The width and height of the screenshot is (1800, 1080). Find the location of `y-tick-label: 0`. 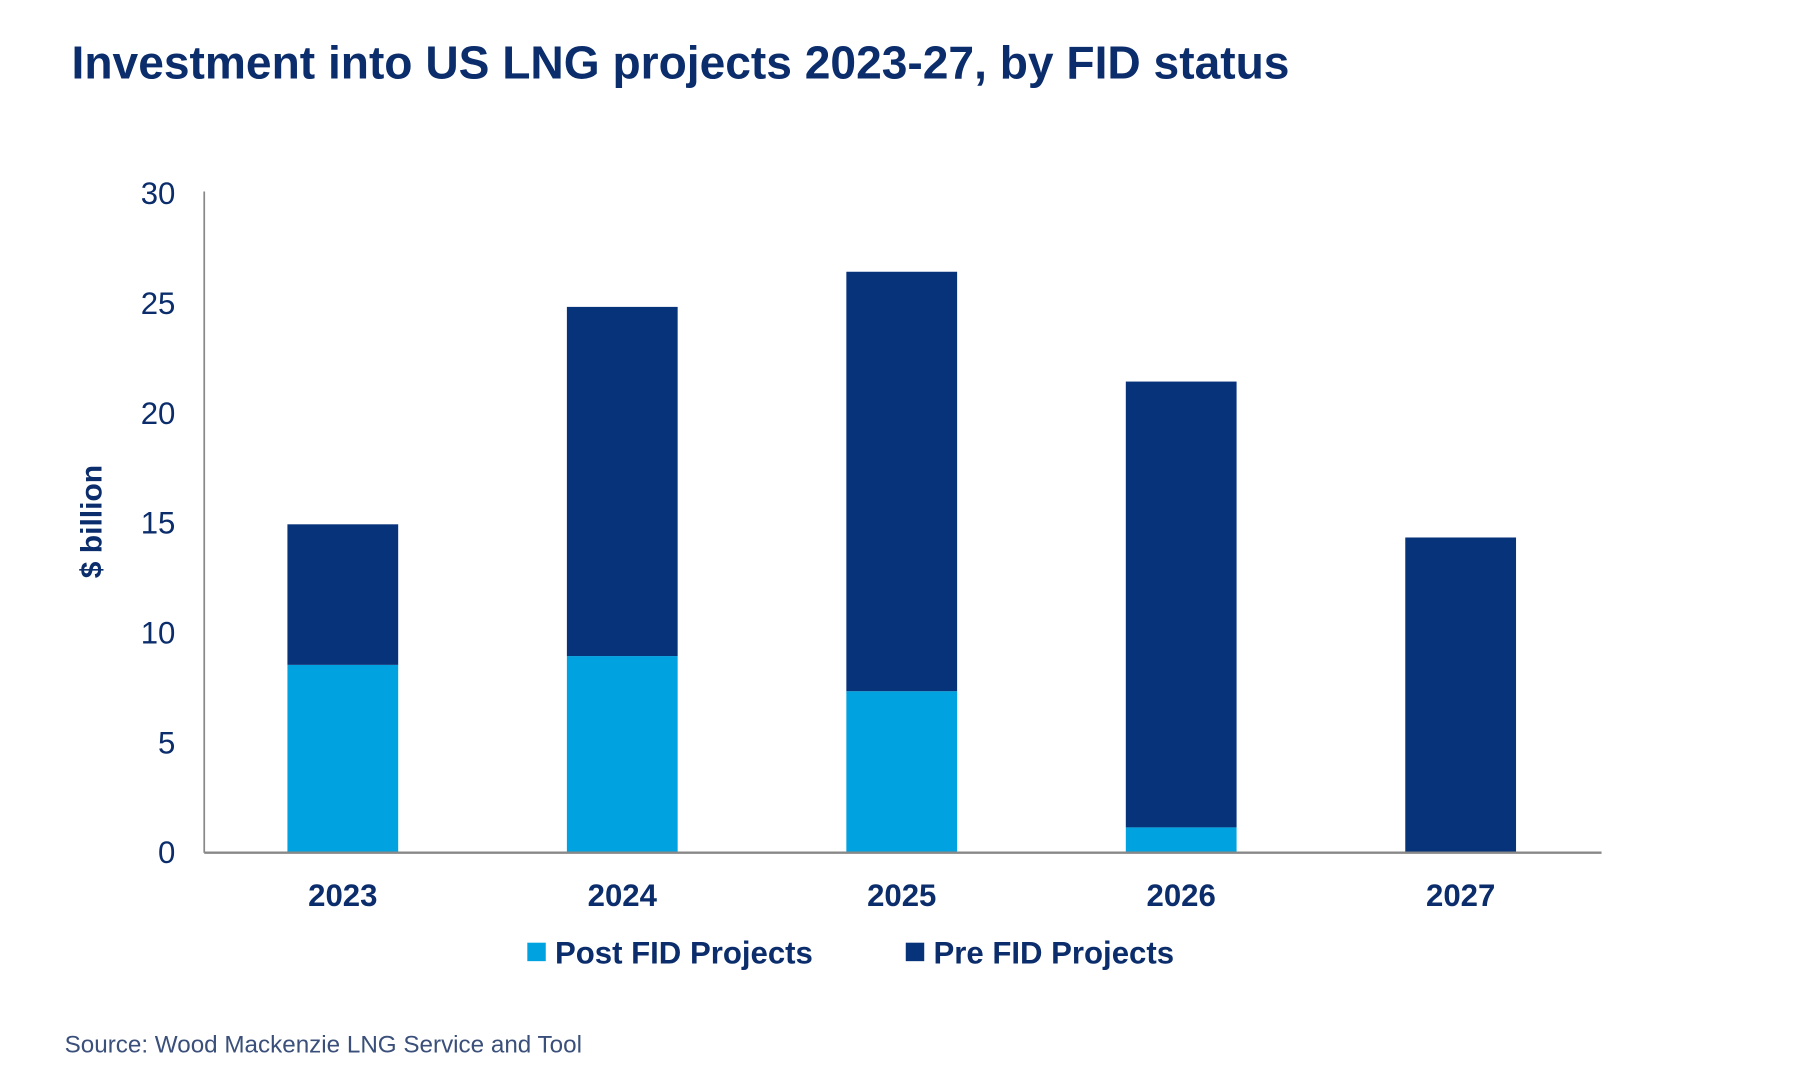

y-tick-label: 0 is located at coordinates (166, 852).